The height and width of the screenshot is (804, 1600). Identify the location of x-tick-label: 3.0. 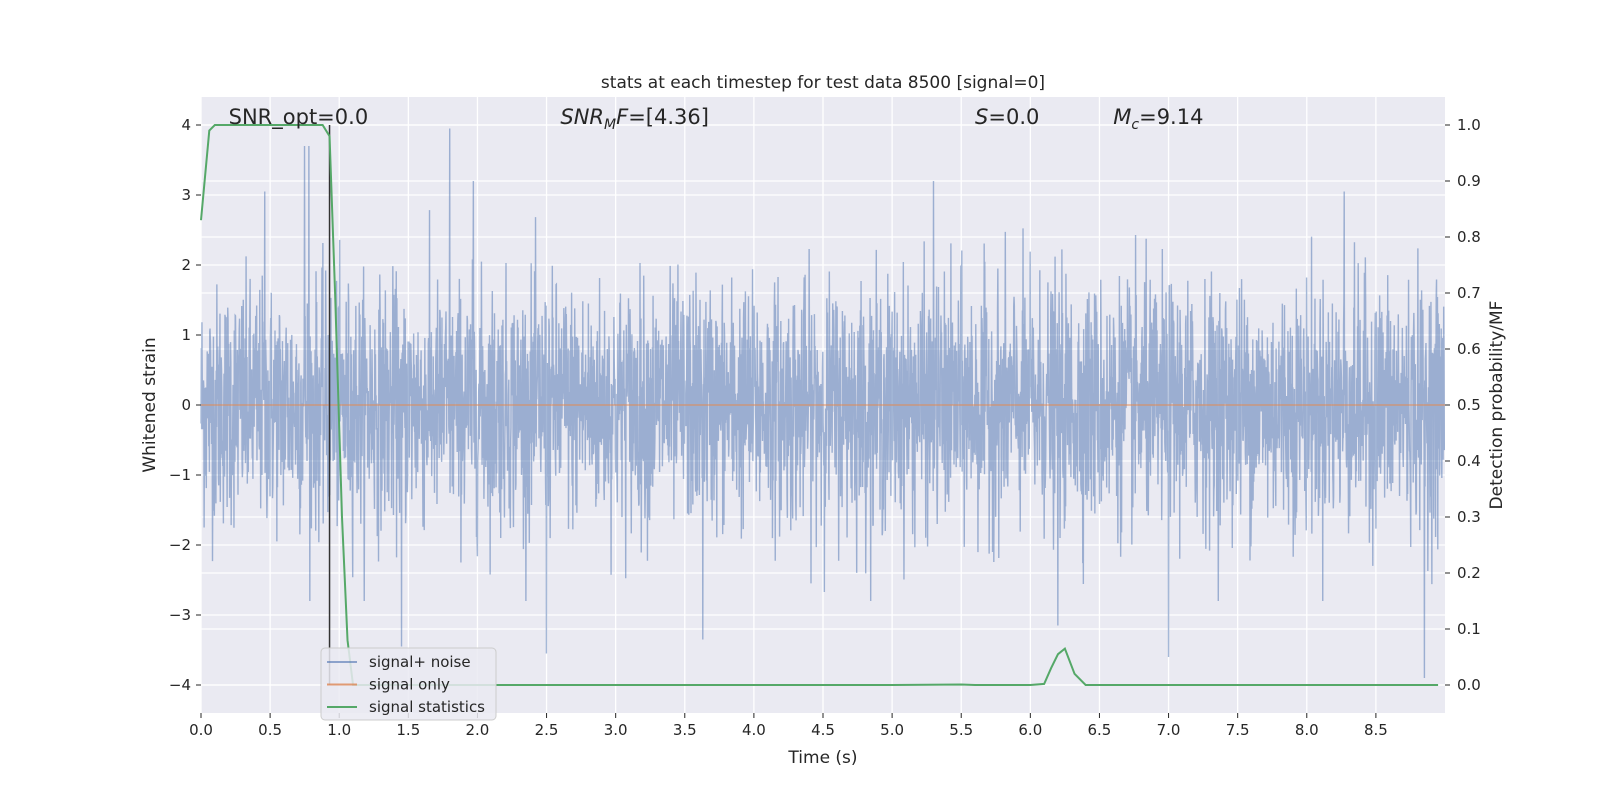
(616, 730).